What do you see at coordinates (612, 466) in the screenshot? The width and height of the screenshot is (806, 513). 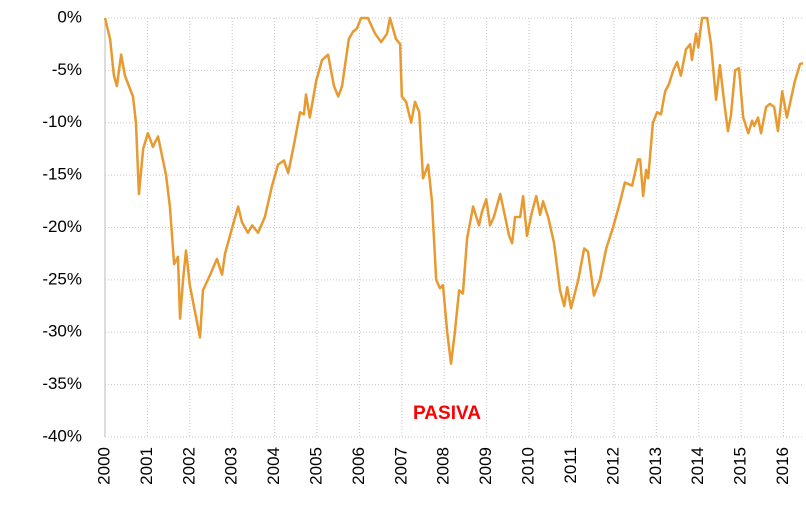 I see `x-tick-label: 2012` at bounding box center [612, 466].